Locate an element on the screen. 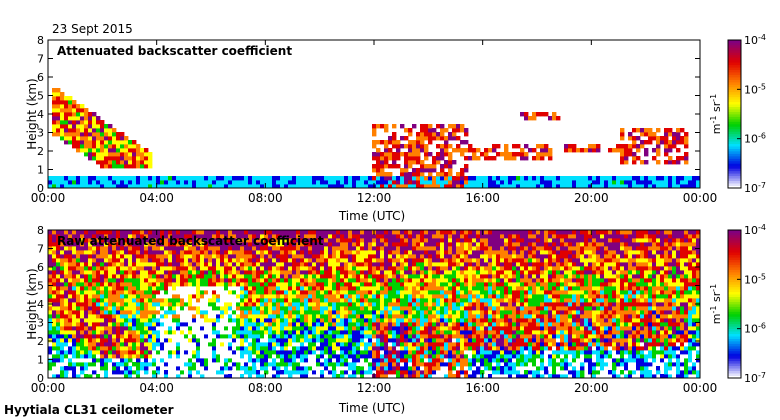 Image resolution: width=780 pixels, height=420 pixels. x-tick-label: 00:00 is located at coordinates (48, 198).